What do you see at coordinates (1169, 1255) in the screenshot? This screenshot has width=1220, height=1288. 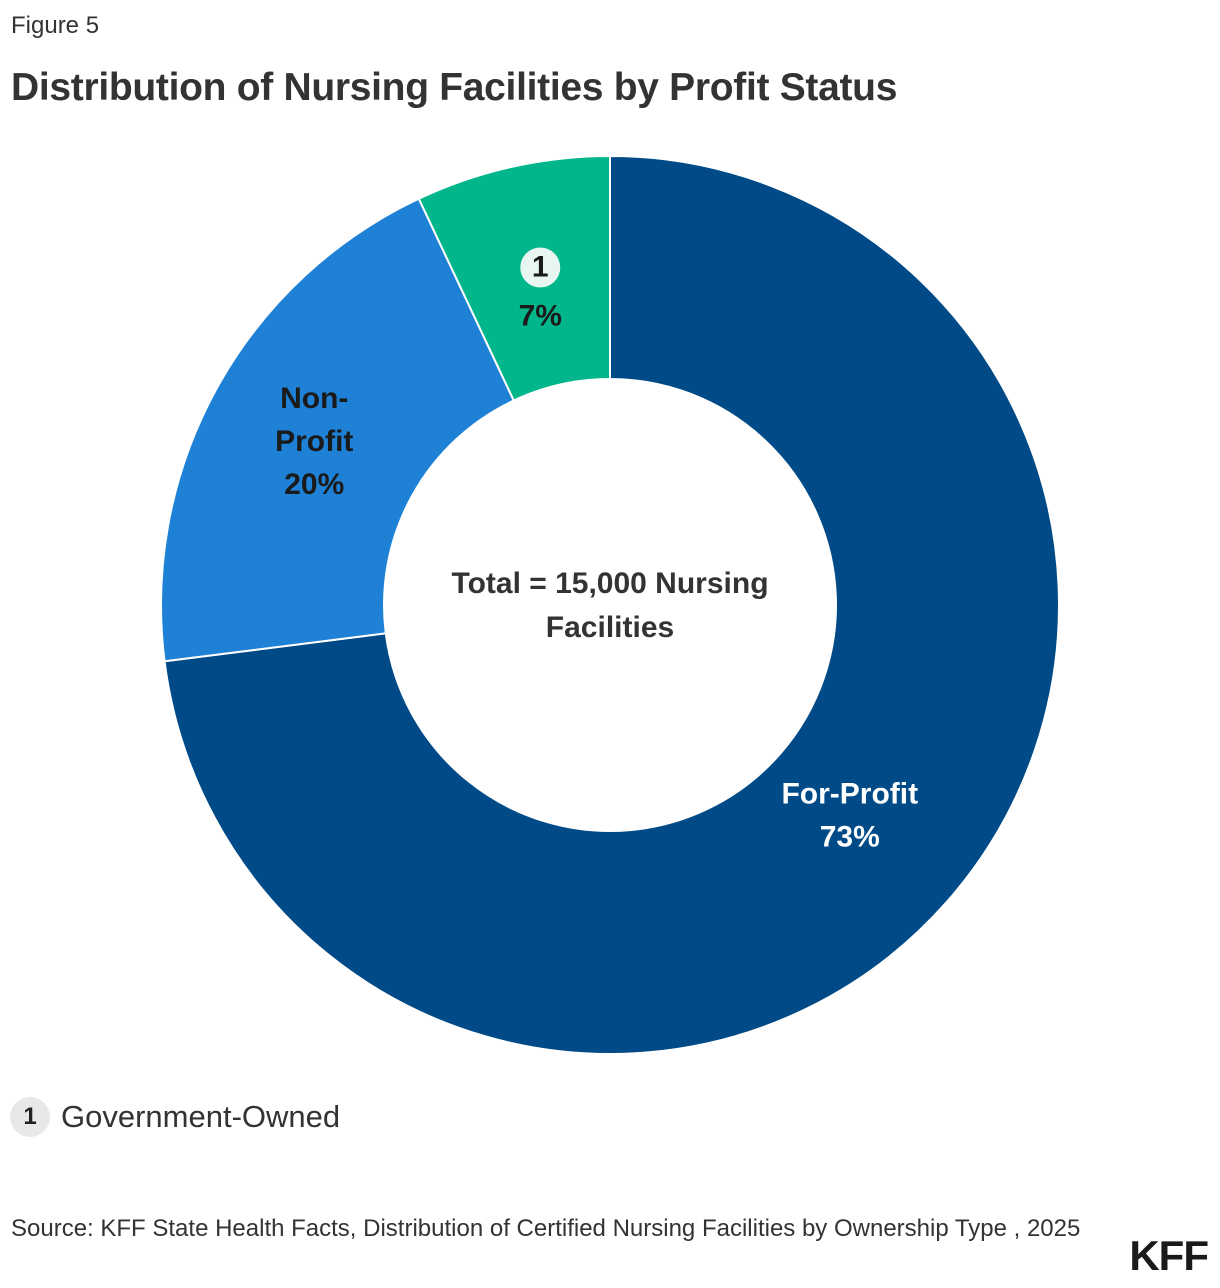 I see `kff-logo: KFF` at bounding box center [1169, 1255].